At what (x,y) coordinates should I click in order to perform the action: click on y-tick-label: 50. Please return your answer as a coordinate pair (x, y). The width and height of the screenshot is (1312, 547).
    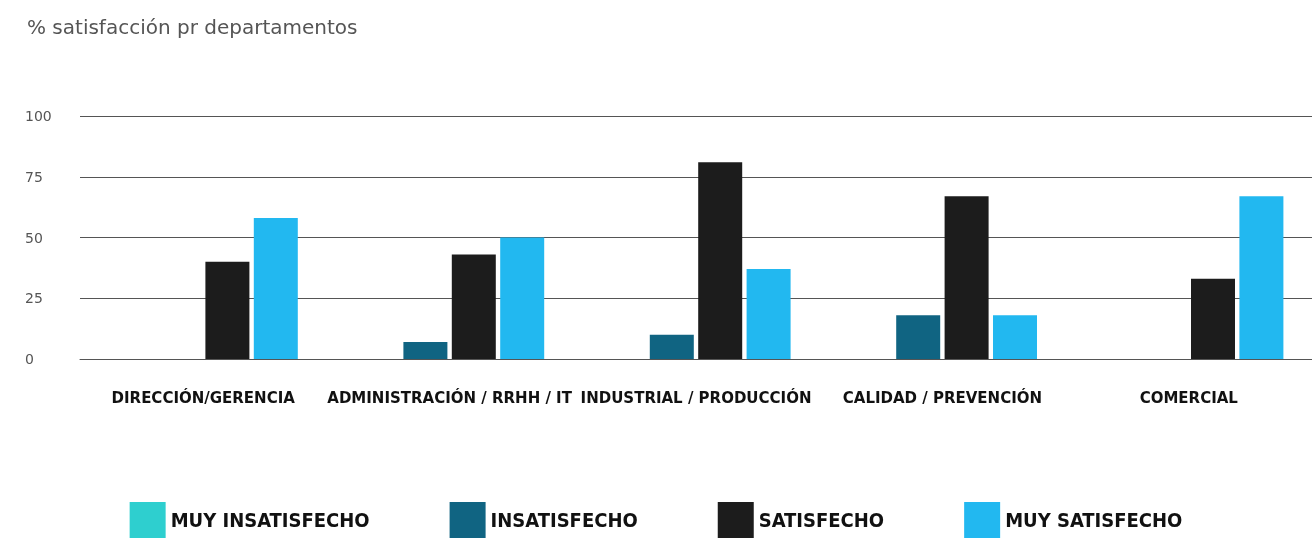
    Looking at the image, I should click on (34, 237).